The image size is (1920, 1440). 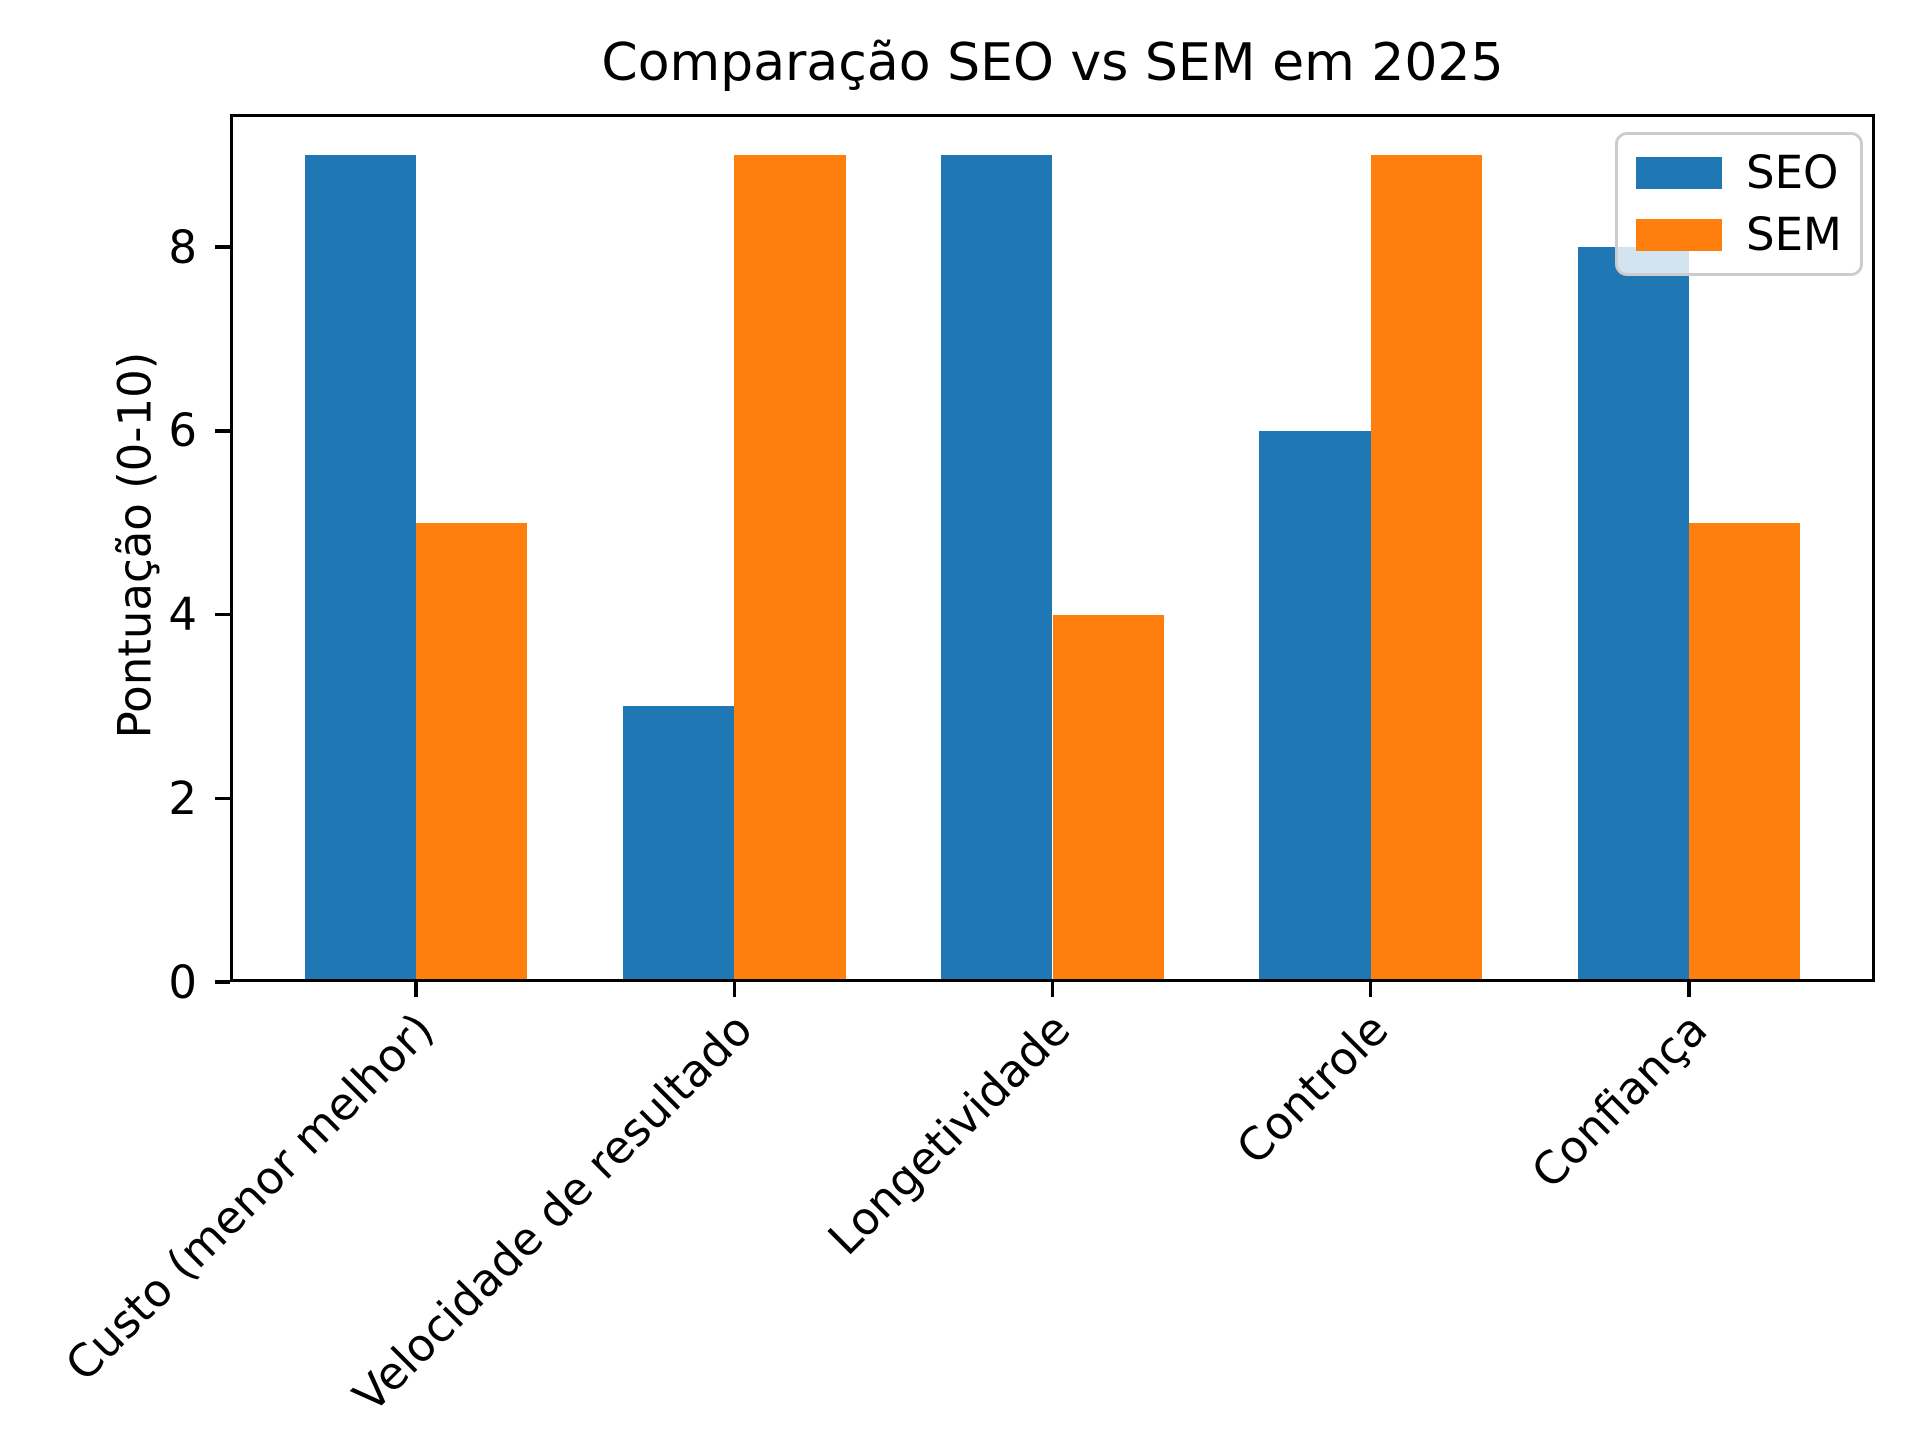 I want to click on bar-SEO-Velocidade de resultado, so click(x=678, y=844).